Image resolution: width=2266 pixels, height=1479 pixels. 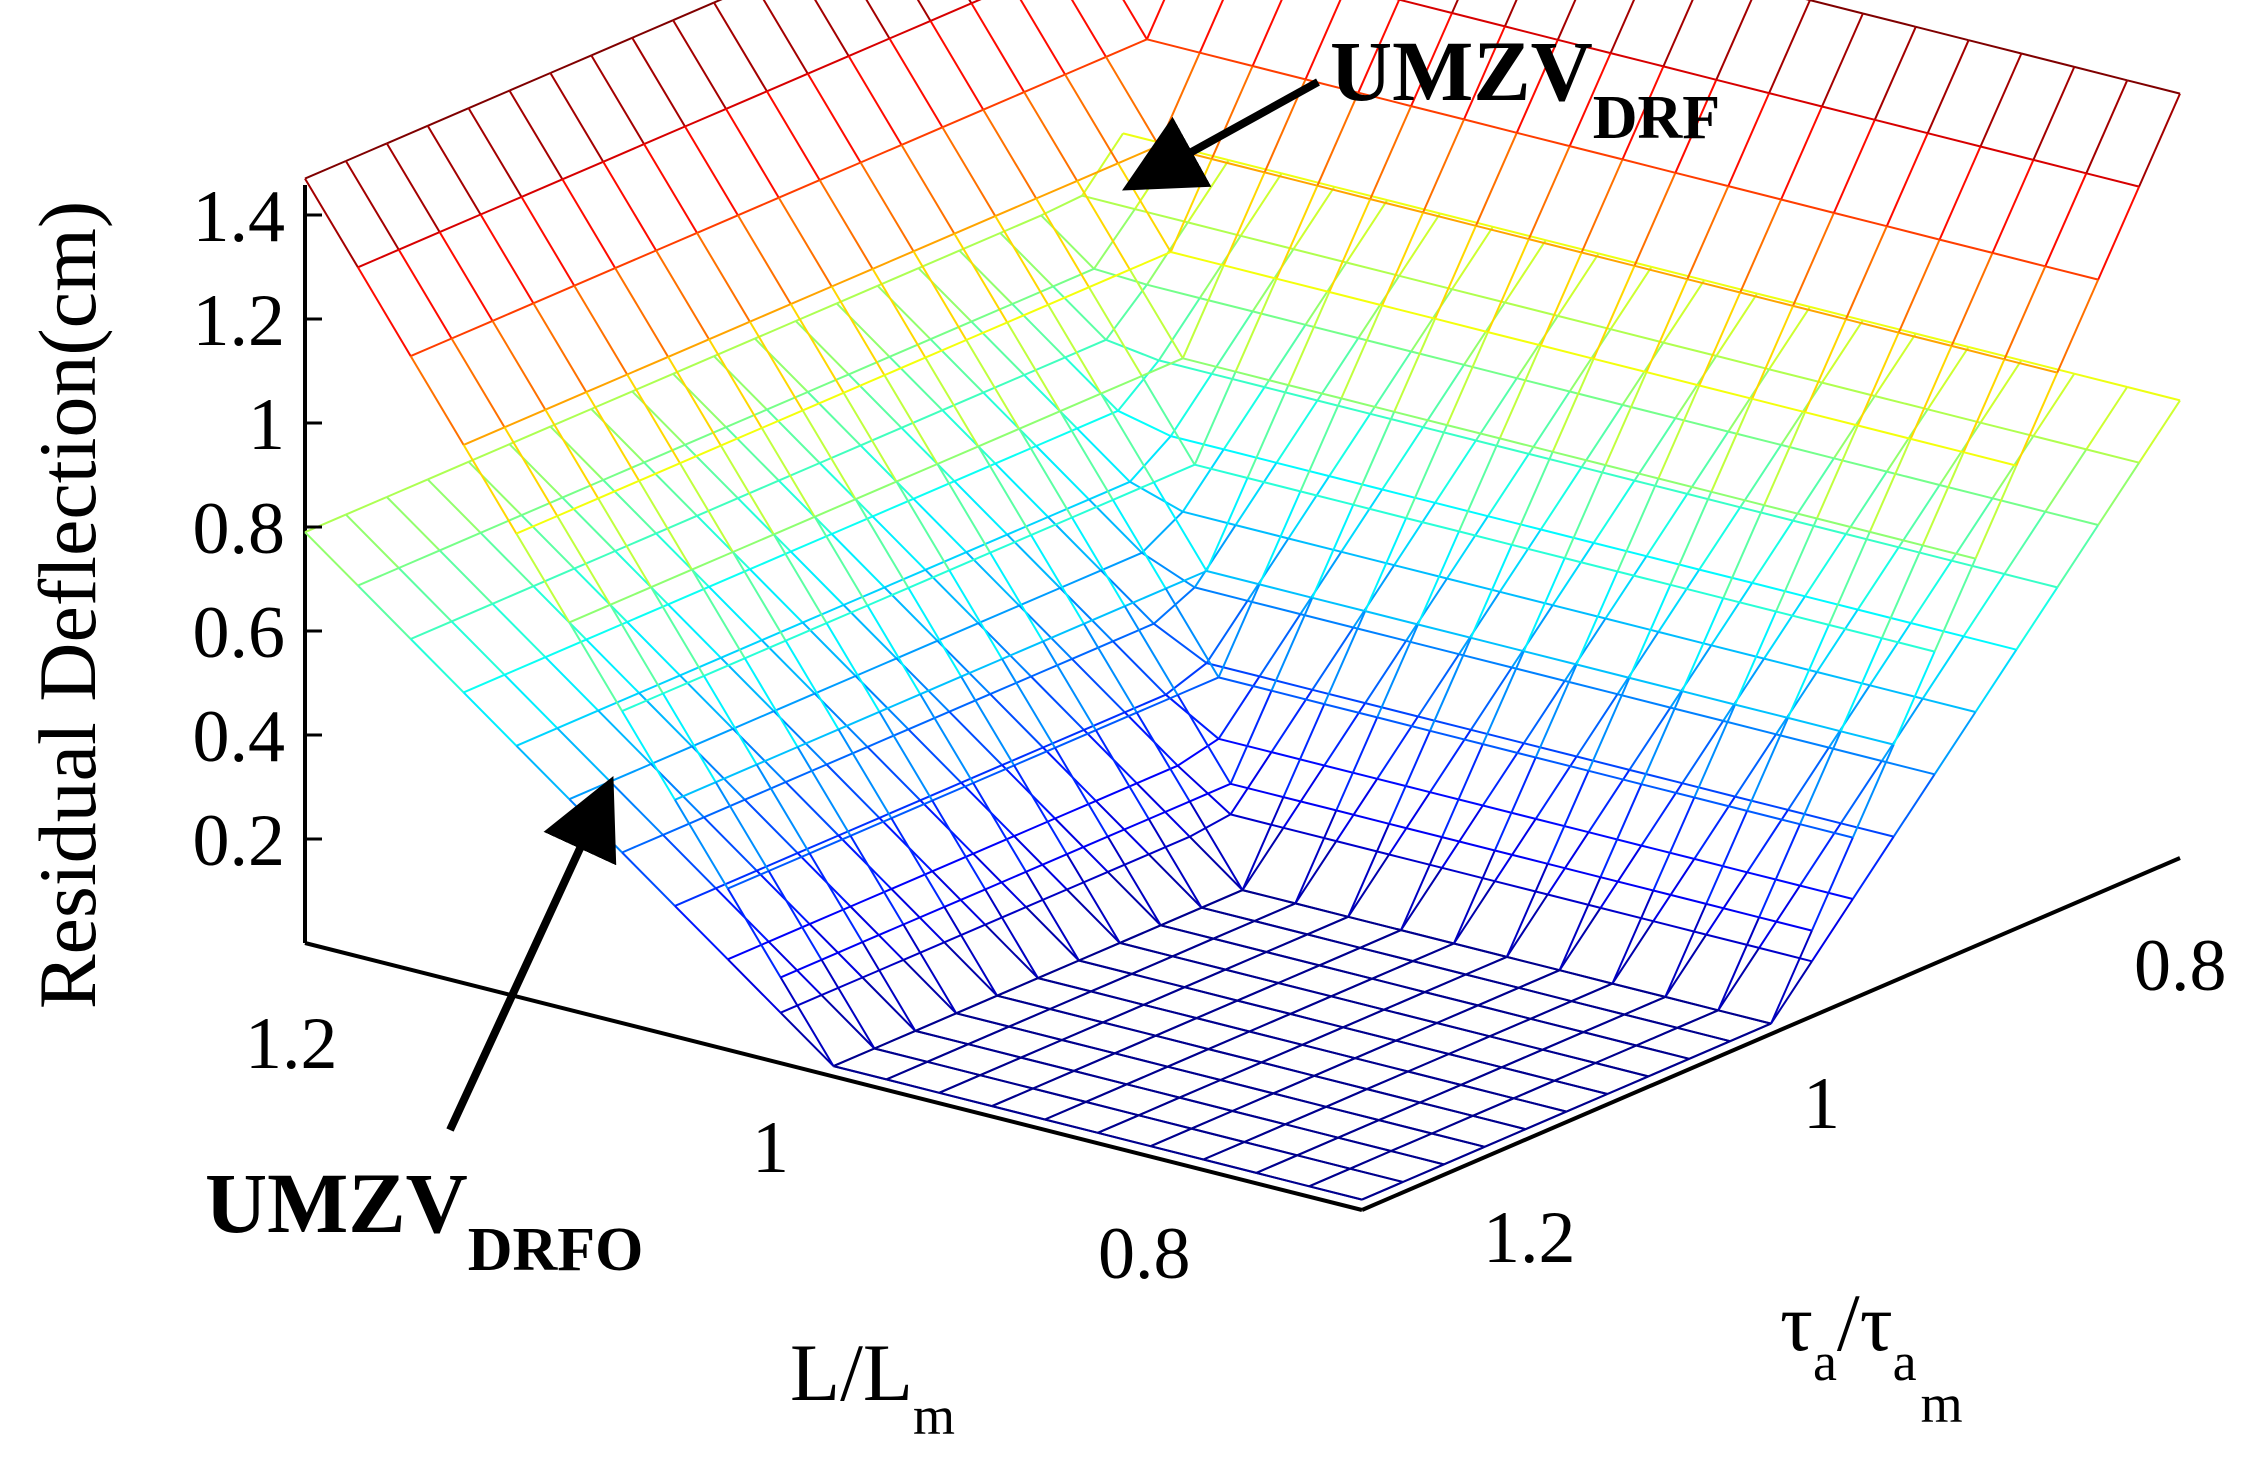 What do you see at coordinates (770, 1148) in the screenshot?
I see `x-tick-label: 1` at bounding box center [770, 1148].